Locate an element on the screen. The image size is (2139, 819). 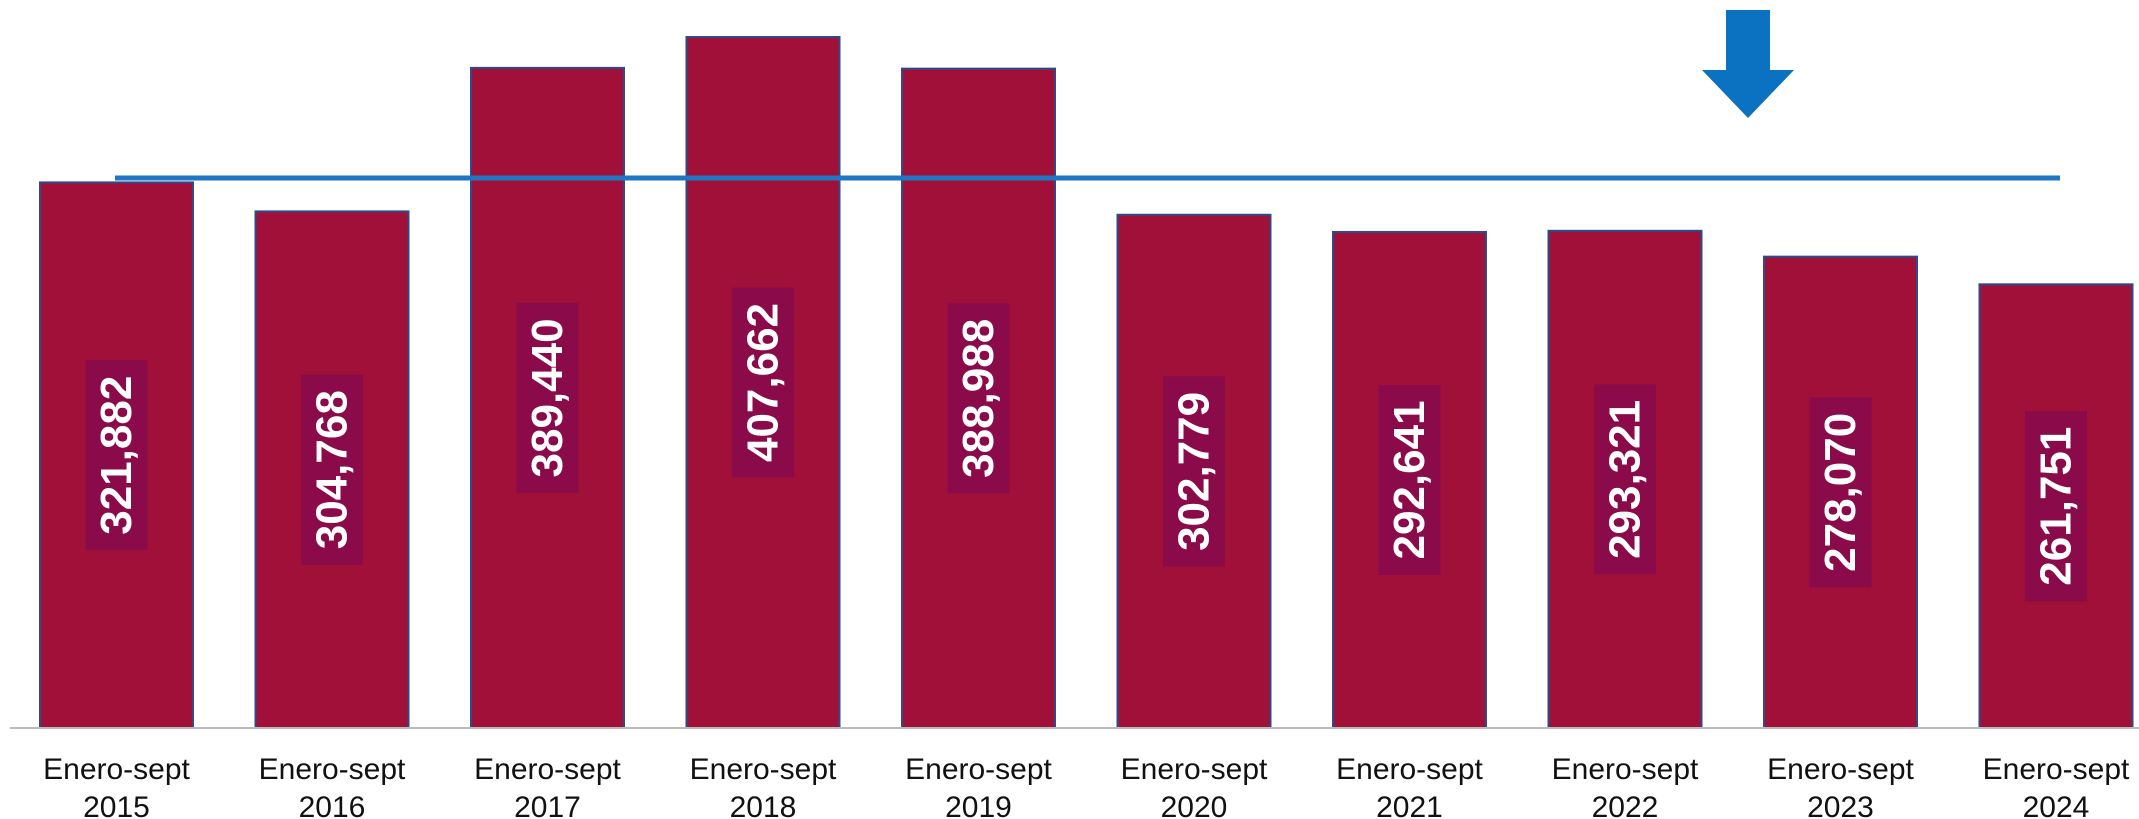
value-label-text: 302,779 is located at coordinates (1194, 471).